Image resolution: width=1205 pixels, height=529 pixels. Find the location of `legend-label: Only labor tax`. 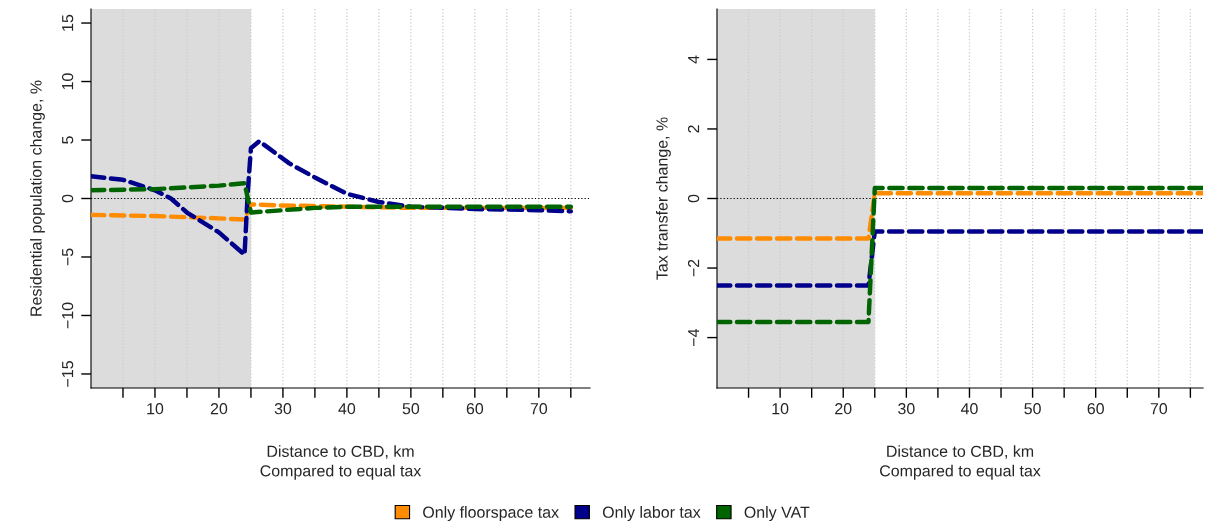

legend-label: Only labor tax is located at coordinates (651, 514).